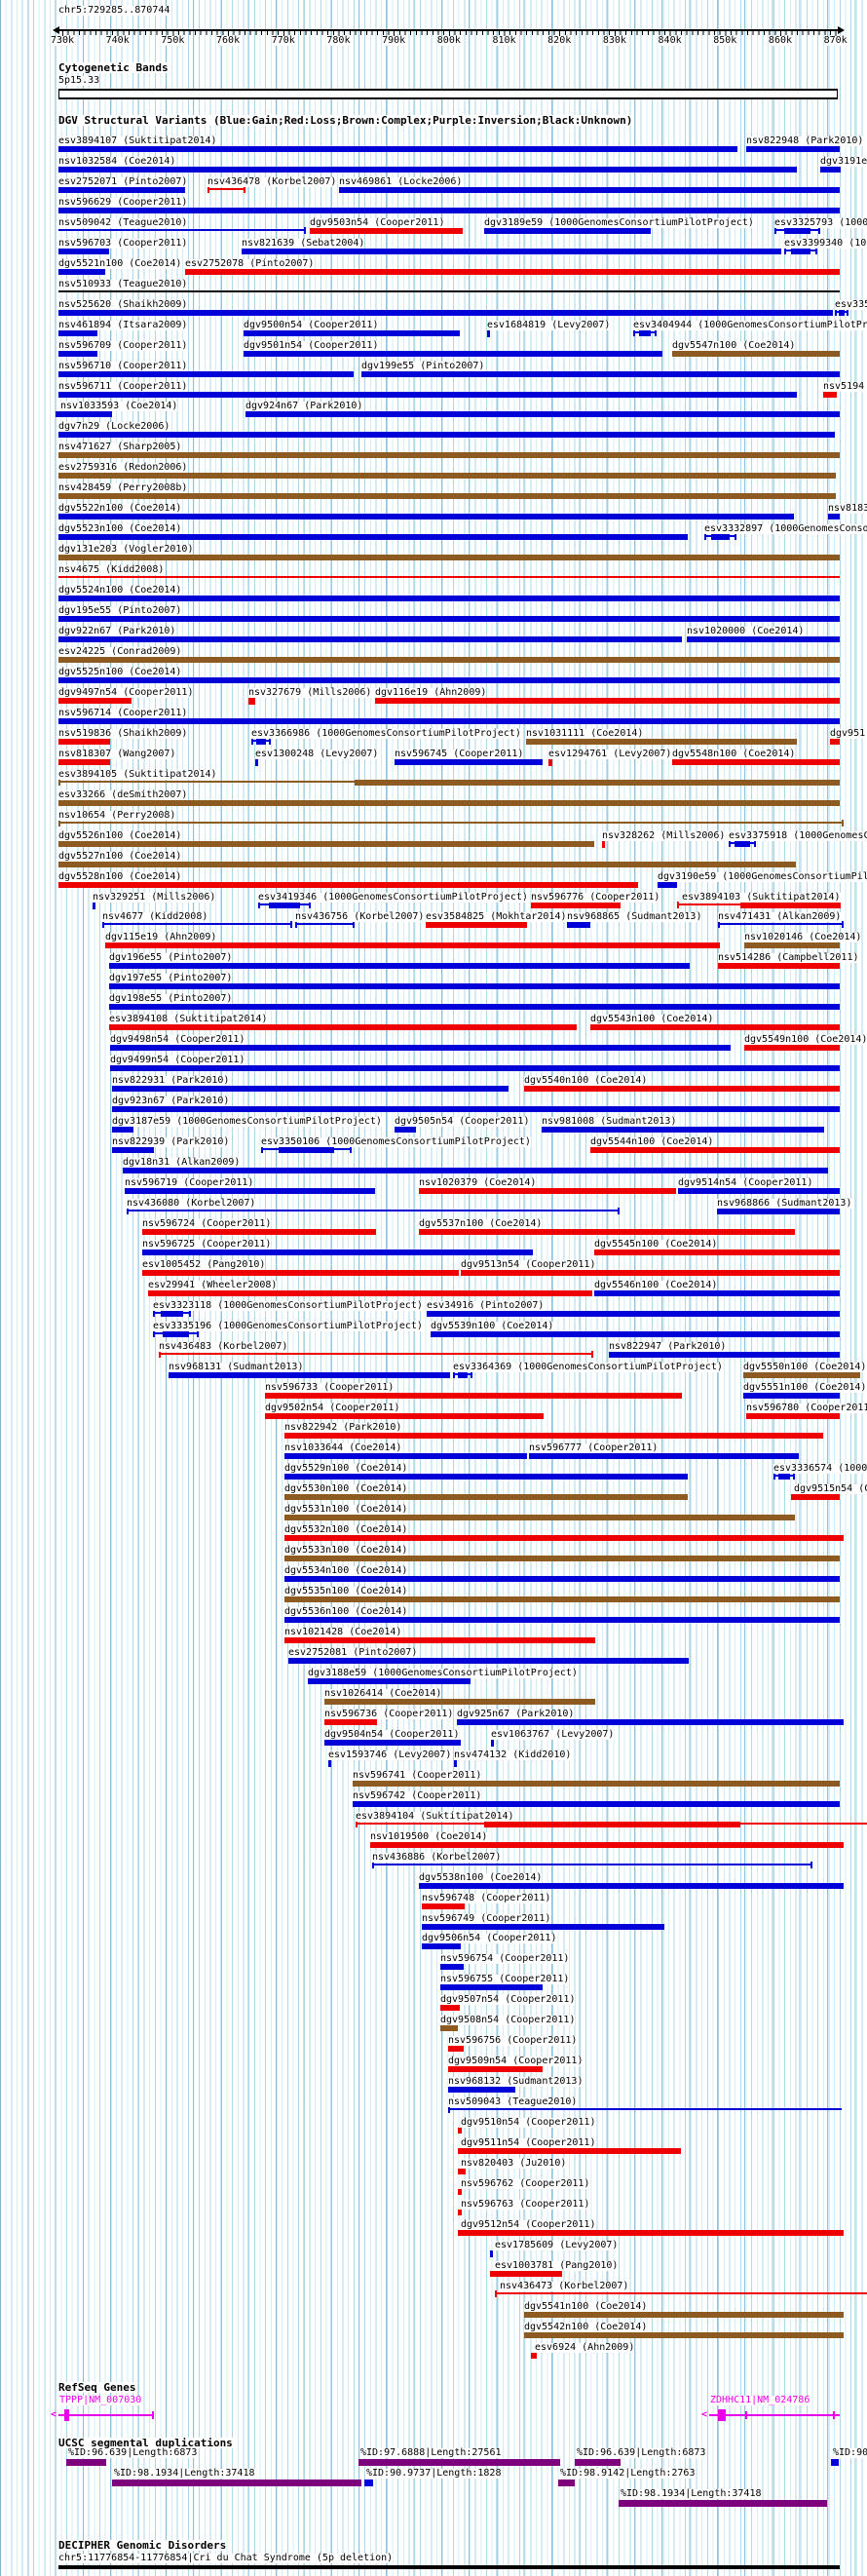 Image resolution: width=867 pixels, height=2576 pixels. I want to click on variant-label: nsv510933 (Teague2010), so click(123, 284).